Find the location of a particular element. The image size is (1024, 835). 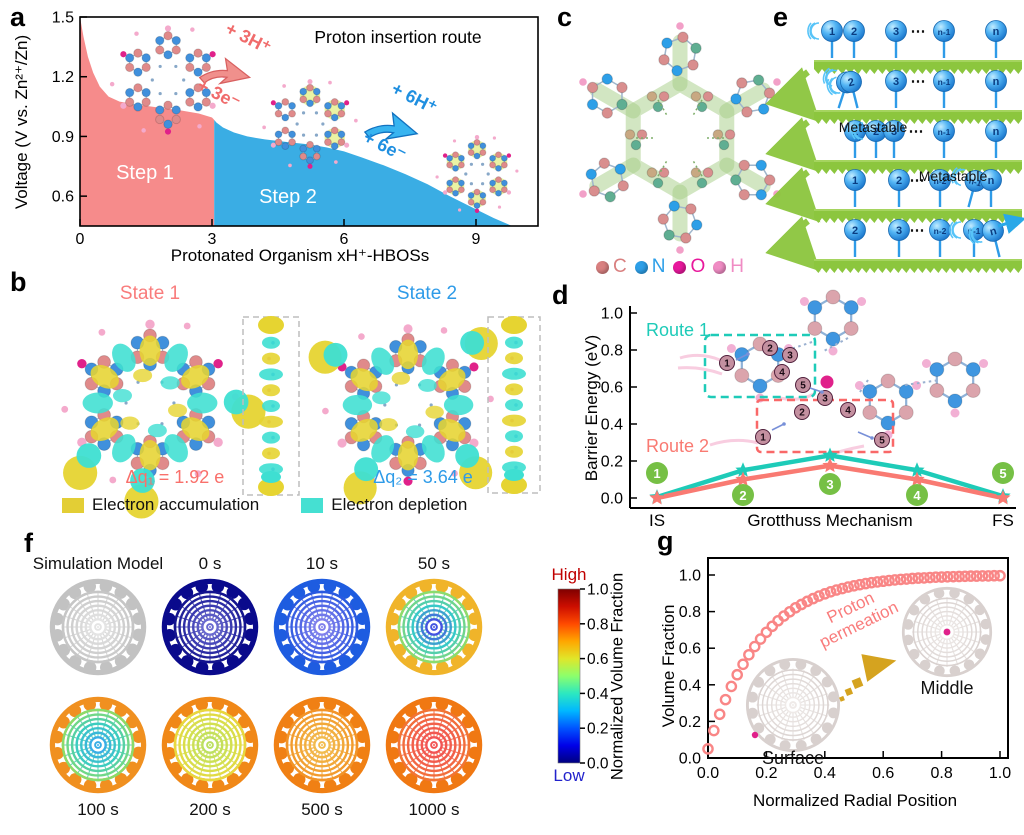

colorbar-title: Normalized Volume Fraction is located at coordinates (617, 676).